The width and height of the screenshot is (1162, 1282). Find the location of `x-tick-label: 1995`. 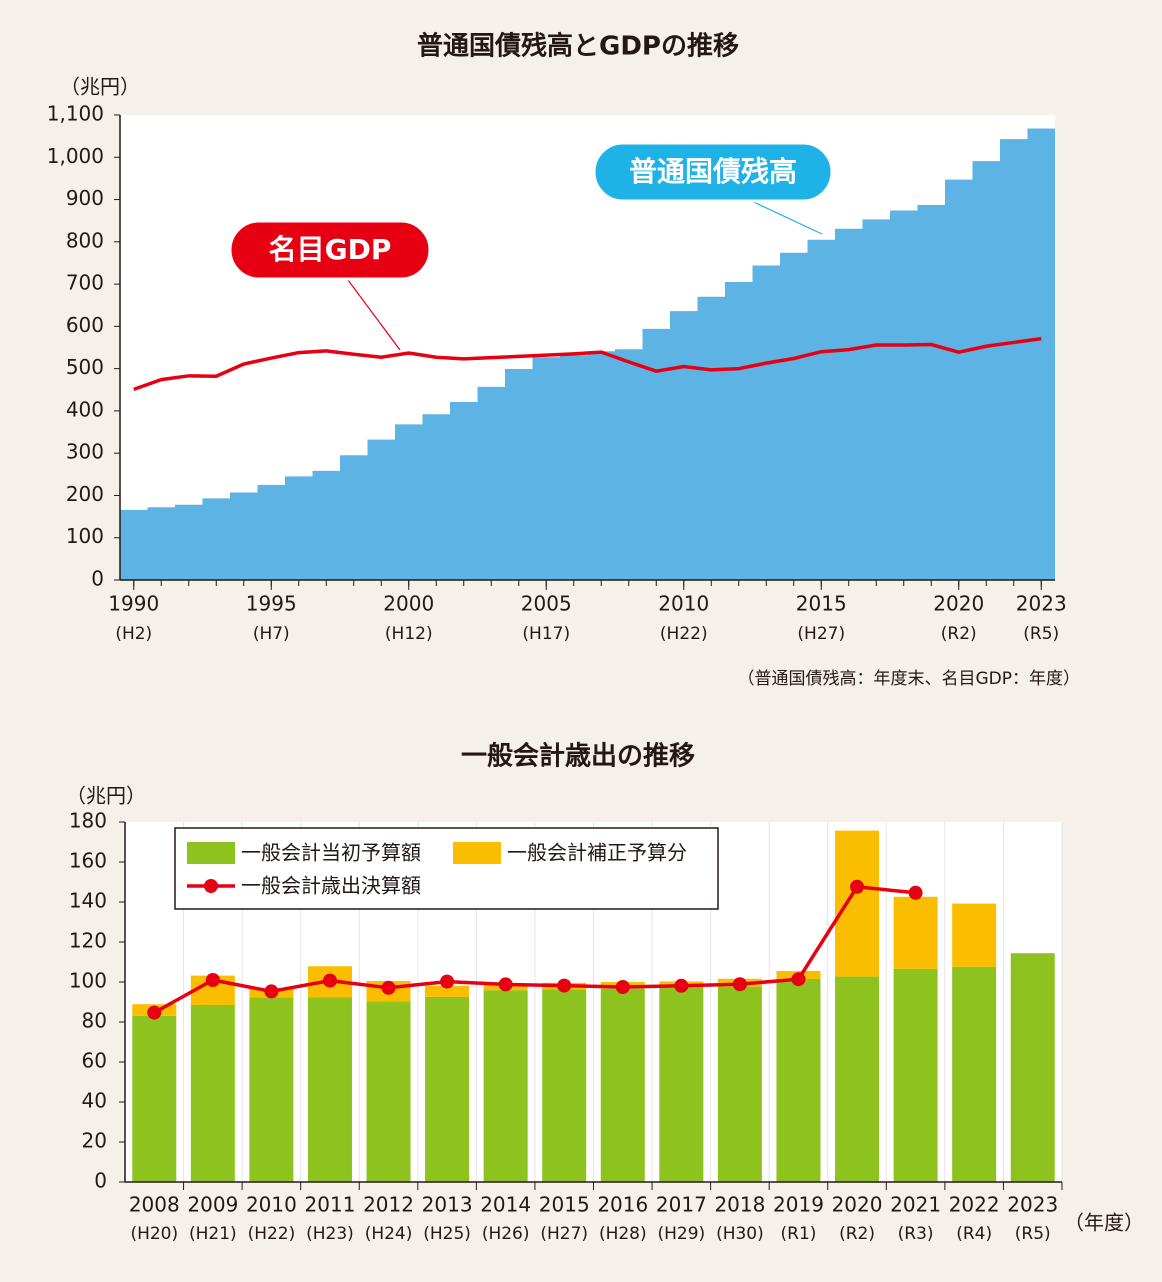

x-tick-label: 1995 is located at coordinates (271, 604).